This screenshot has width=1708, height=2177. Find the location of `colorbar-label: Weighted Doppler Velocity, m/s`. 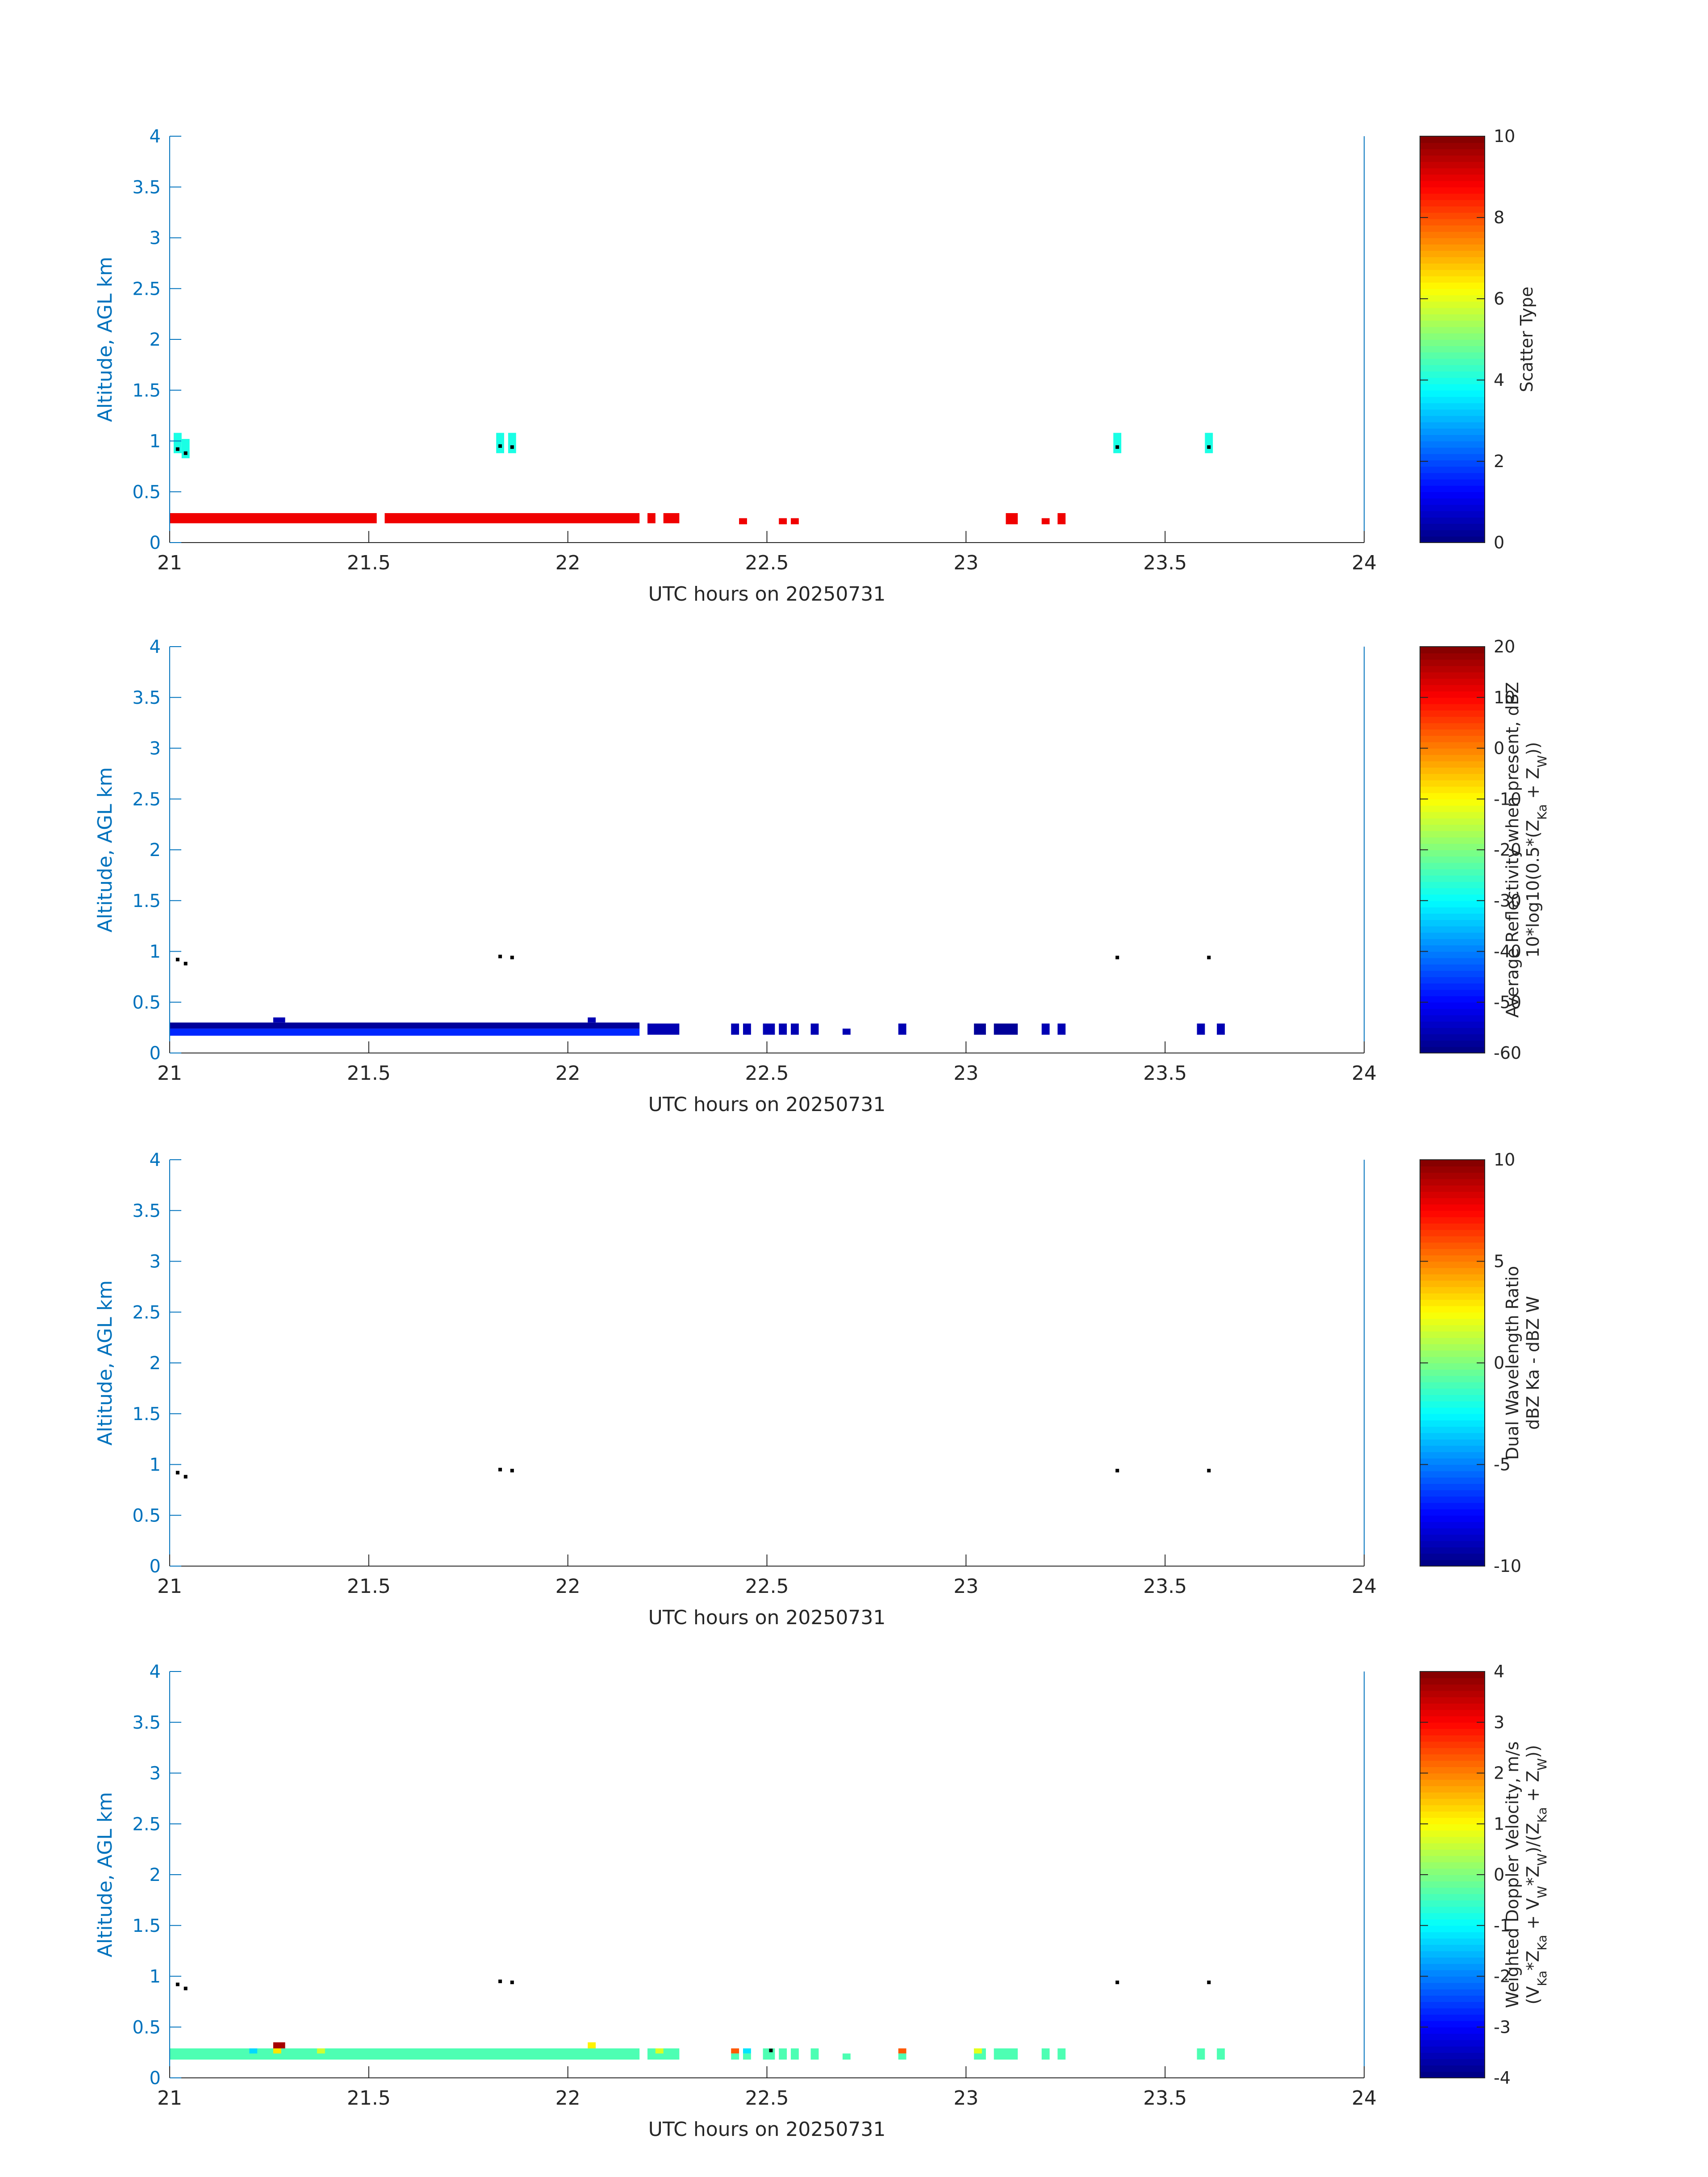

colorbar-label: Weighted Doppler Velocity, m/s is located at coordinates (1512, 1874).